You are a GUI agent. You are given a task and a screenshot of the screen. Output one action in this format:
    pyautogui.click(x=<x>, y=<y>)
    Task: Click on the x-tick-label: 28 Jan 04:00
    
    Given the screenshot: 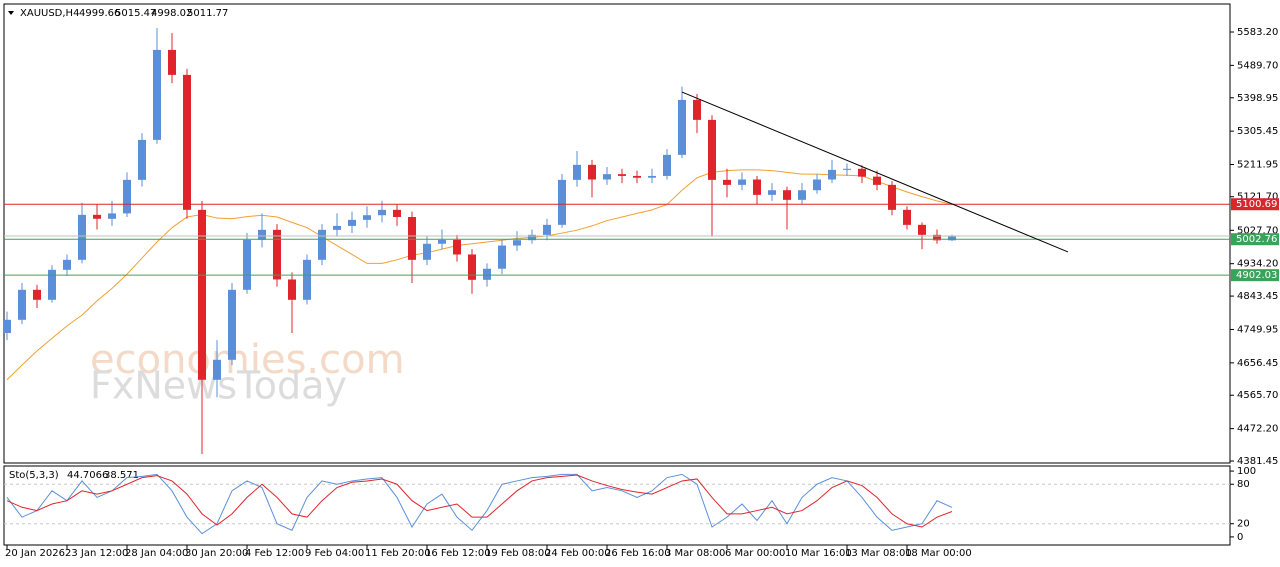 What is the action you would take?
    pyautogui.click(x=156, y=553)
    